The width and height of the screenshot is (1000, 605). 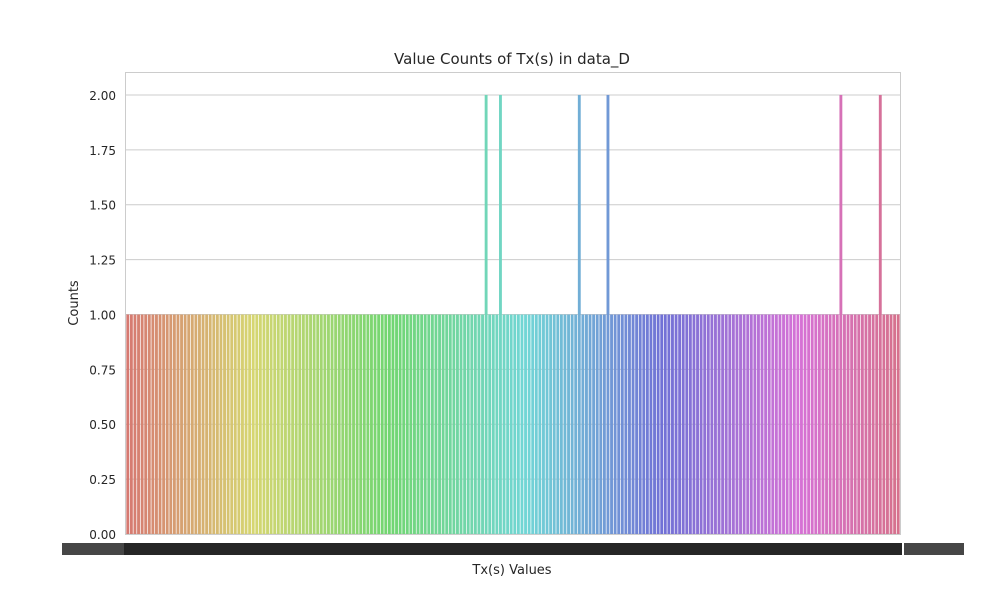 I want to click on y-axis-ticks: 0.00 0.25 0.50 0.75 1.00 1.25 1.50 1.75 2.00, so click(x=102, y=315).